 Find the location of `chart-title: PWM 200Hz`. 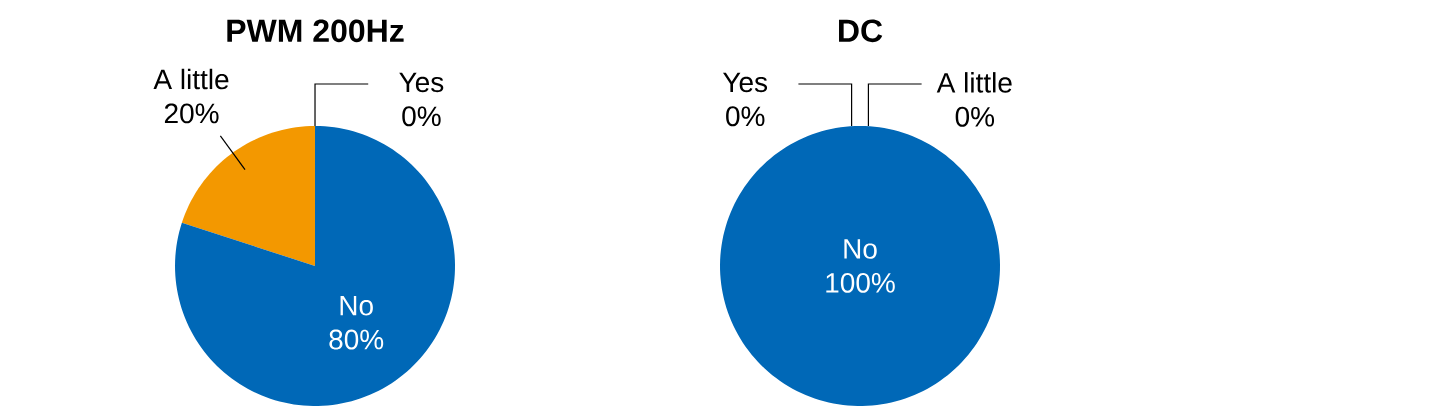

chart-title: PWM 200Hz is located at coordinates (315, 31).